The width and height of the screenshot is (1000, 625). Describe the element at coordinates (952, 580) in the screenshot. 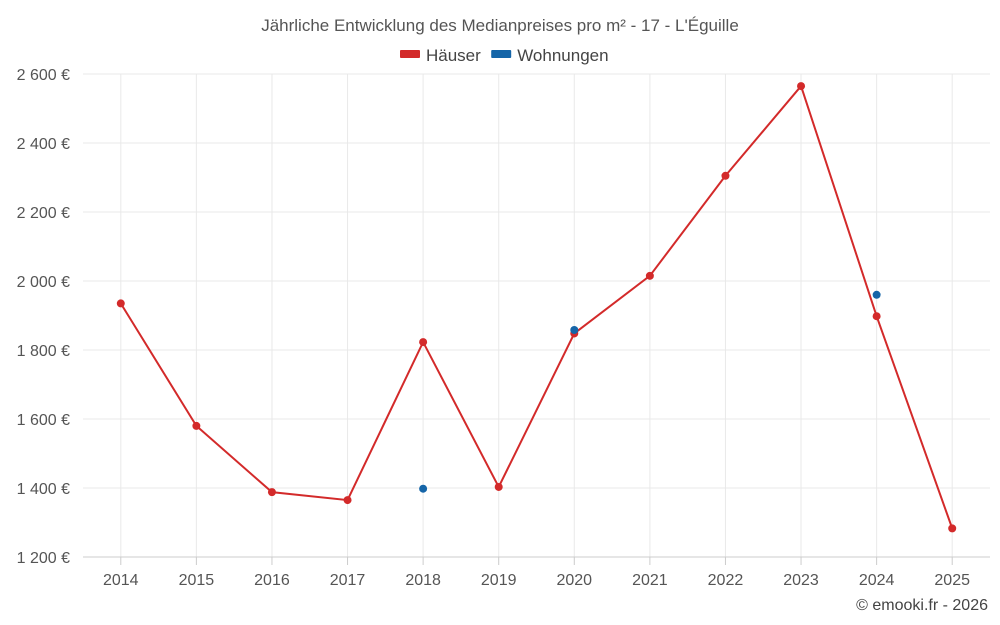

I see `x-tick-label: 2025` at that location.